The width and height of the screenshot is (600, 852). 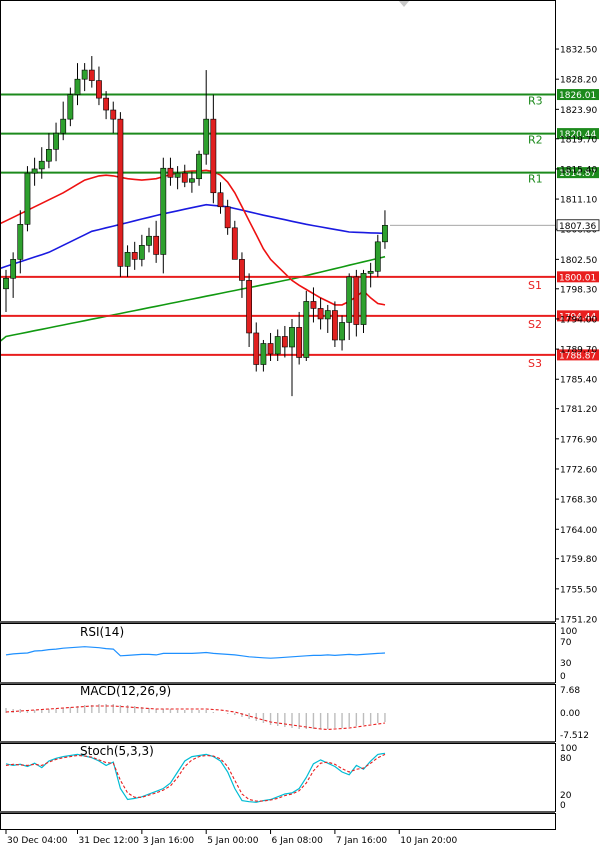 I want to click on price-tick-label: 1794.00, so click(x=578, y=320).